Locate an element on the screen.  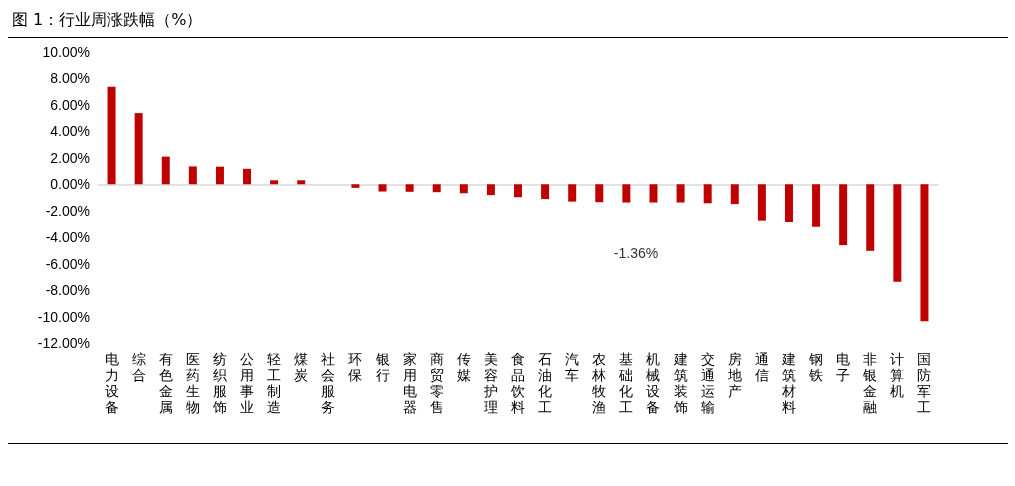
x-tick-label: 公用事业 is located at coordinates (247, 383).